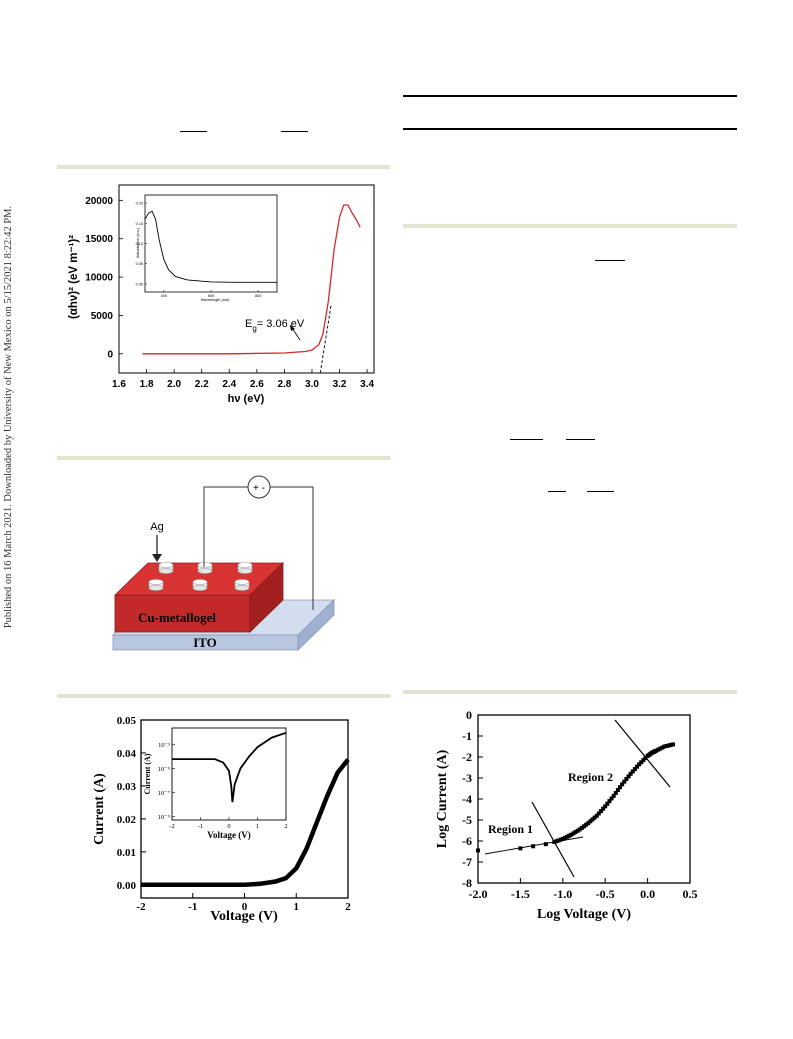  I want to click on tauc-extrapolation-line, so click(325, 338).